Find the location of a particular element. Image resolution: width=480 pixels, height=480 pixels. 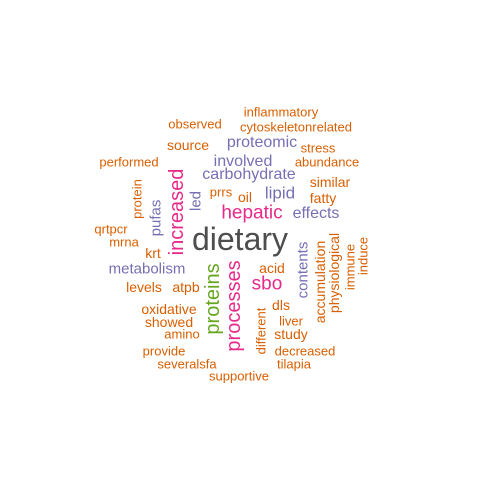

word-decreased: decreased is located at coordinates (305, 351).